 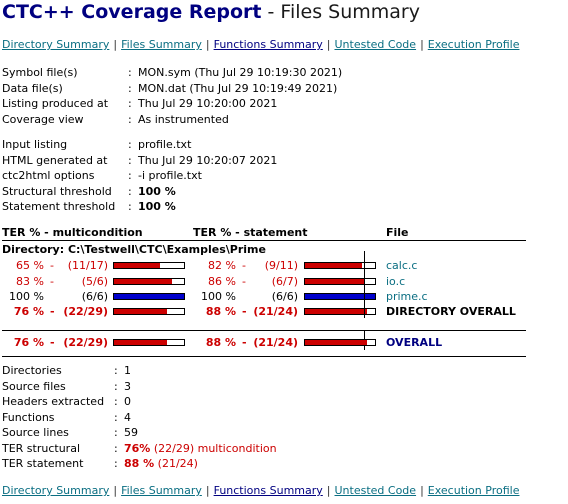 I want to click on file-column-divider, so click(x=364, y=284).